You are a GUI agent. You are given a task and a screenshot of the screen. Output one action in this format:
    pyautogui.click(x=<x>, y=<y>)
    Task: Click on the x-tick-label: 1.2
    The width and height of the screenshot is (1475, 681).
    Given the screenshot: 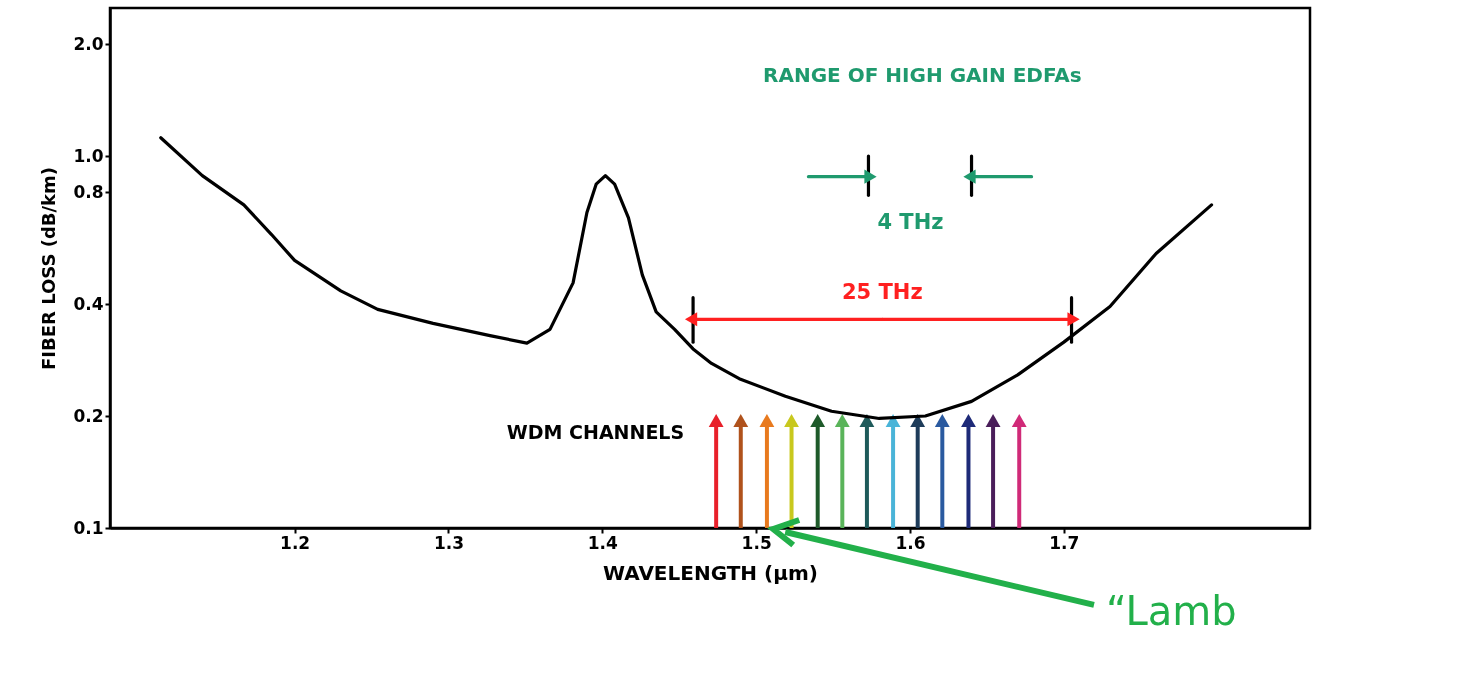 What is the action you would take?
    pyautogui.click(x=295, y=542)
    